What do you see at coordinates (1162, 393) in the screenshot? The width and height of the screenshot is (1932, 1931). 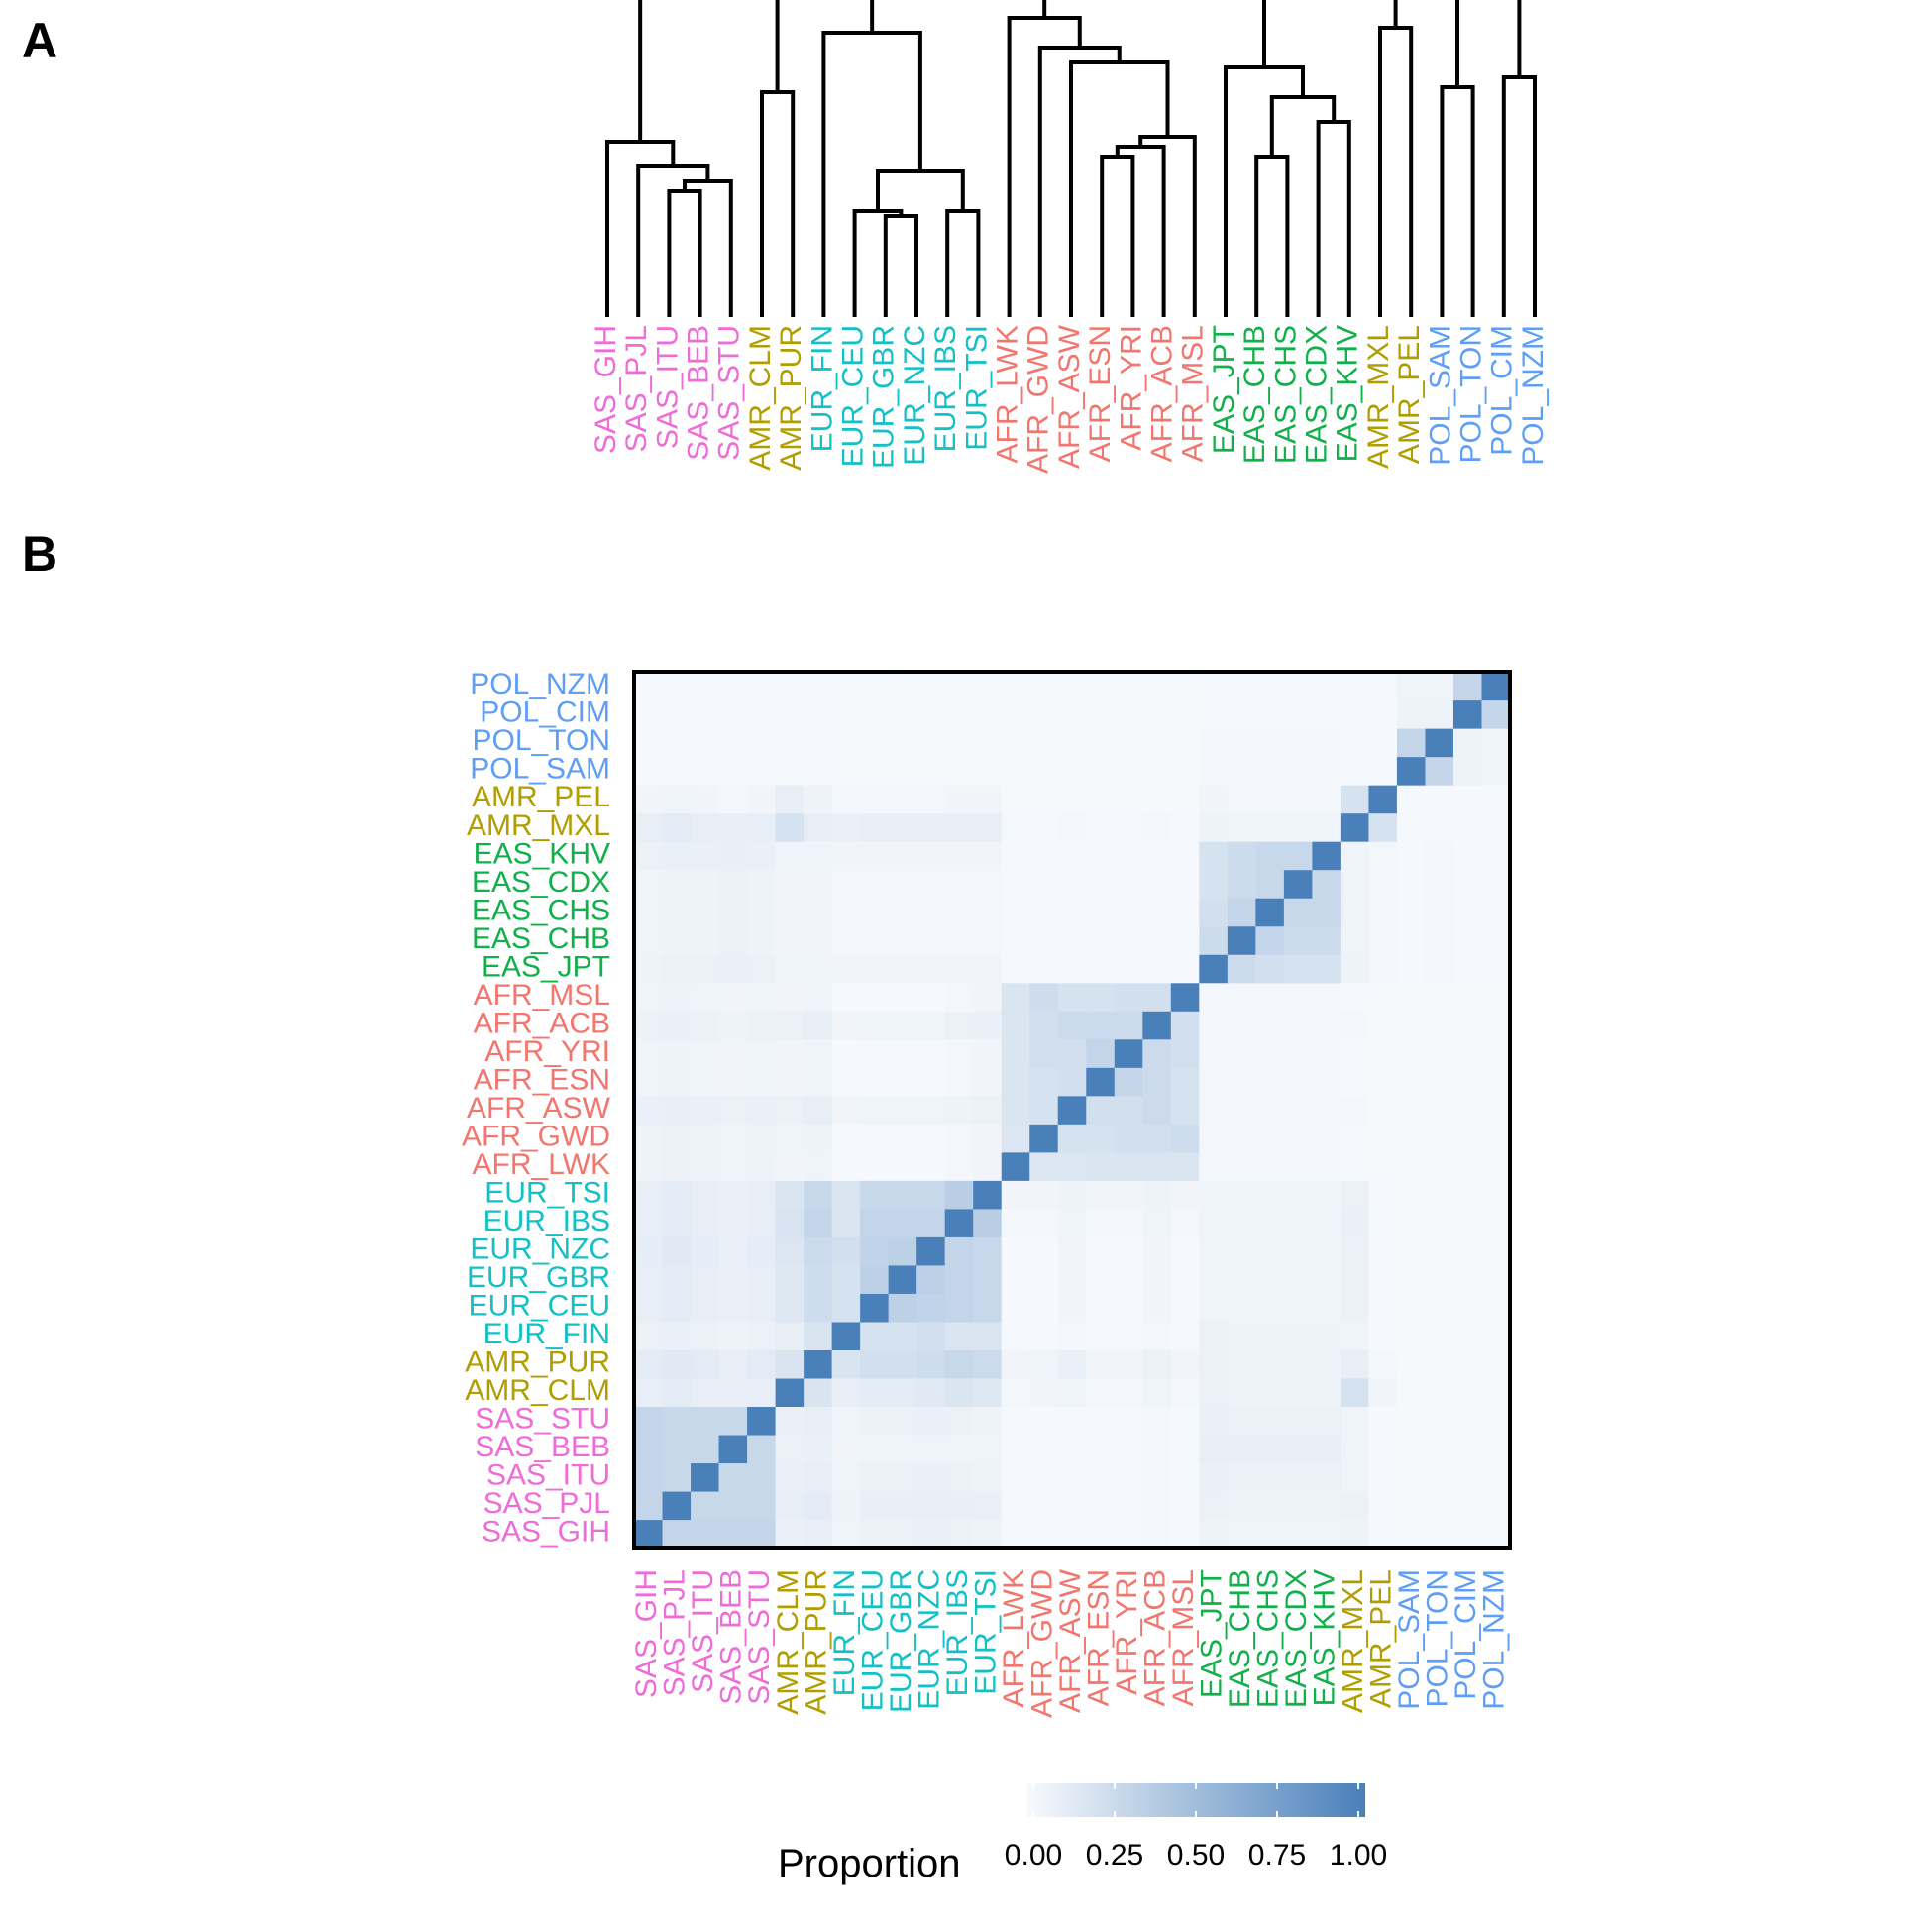 I see `dendrogram-leaf-label: AFR_ACB` at bounding box center [1162, 393].